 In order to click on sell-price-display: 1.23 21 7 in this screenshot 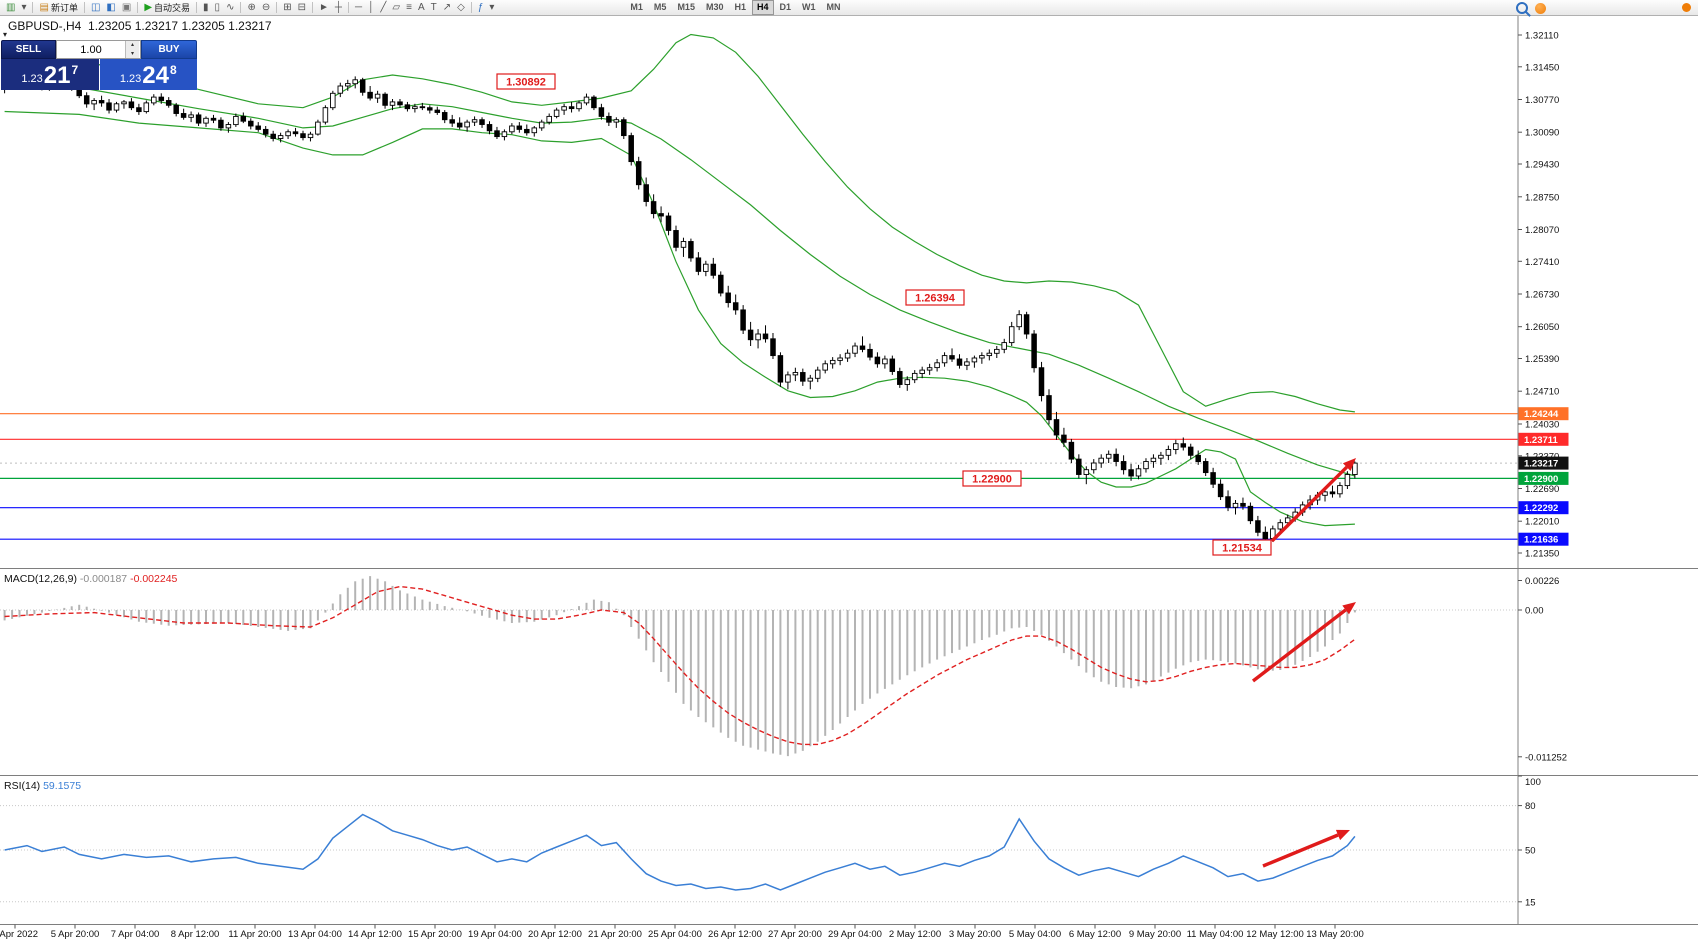, I will do `click(50, 74)`.